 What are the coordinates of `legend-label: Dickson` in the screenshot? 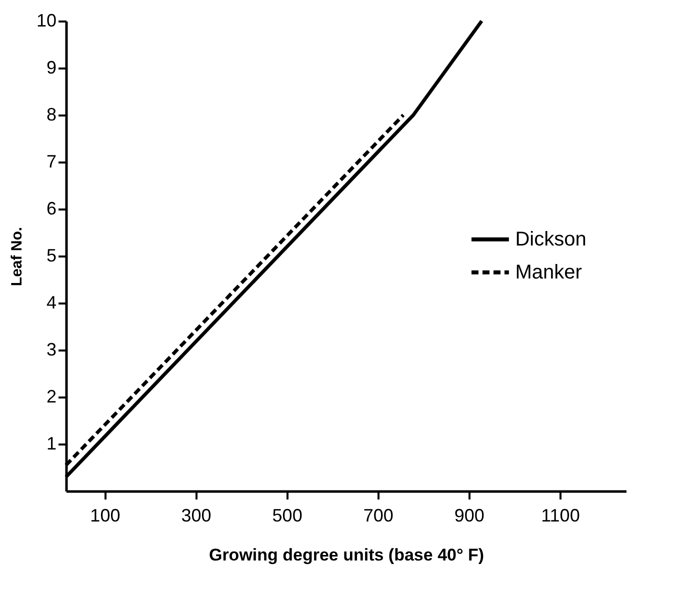 It's located at (550, 239).